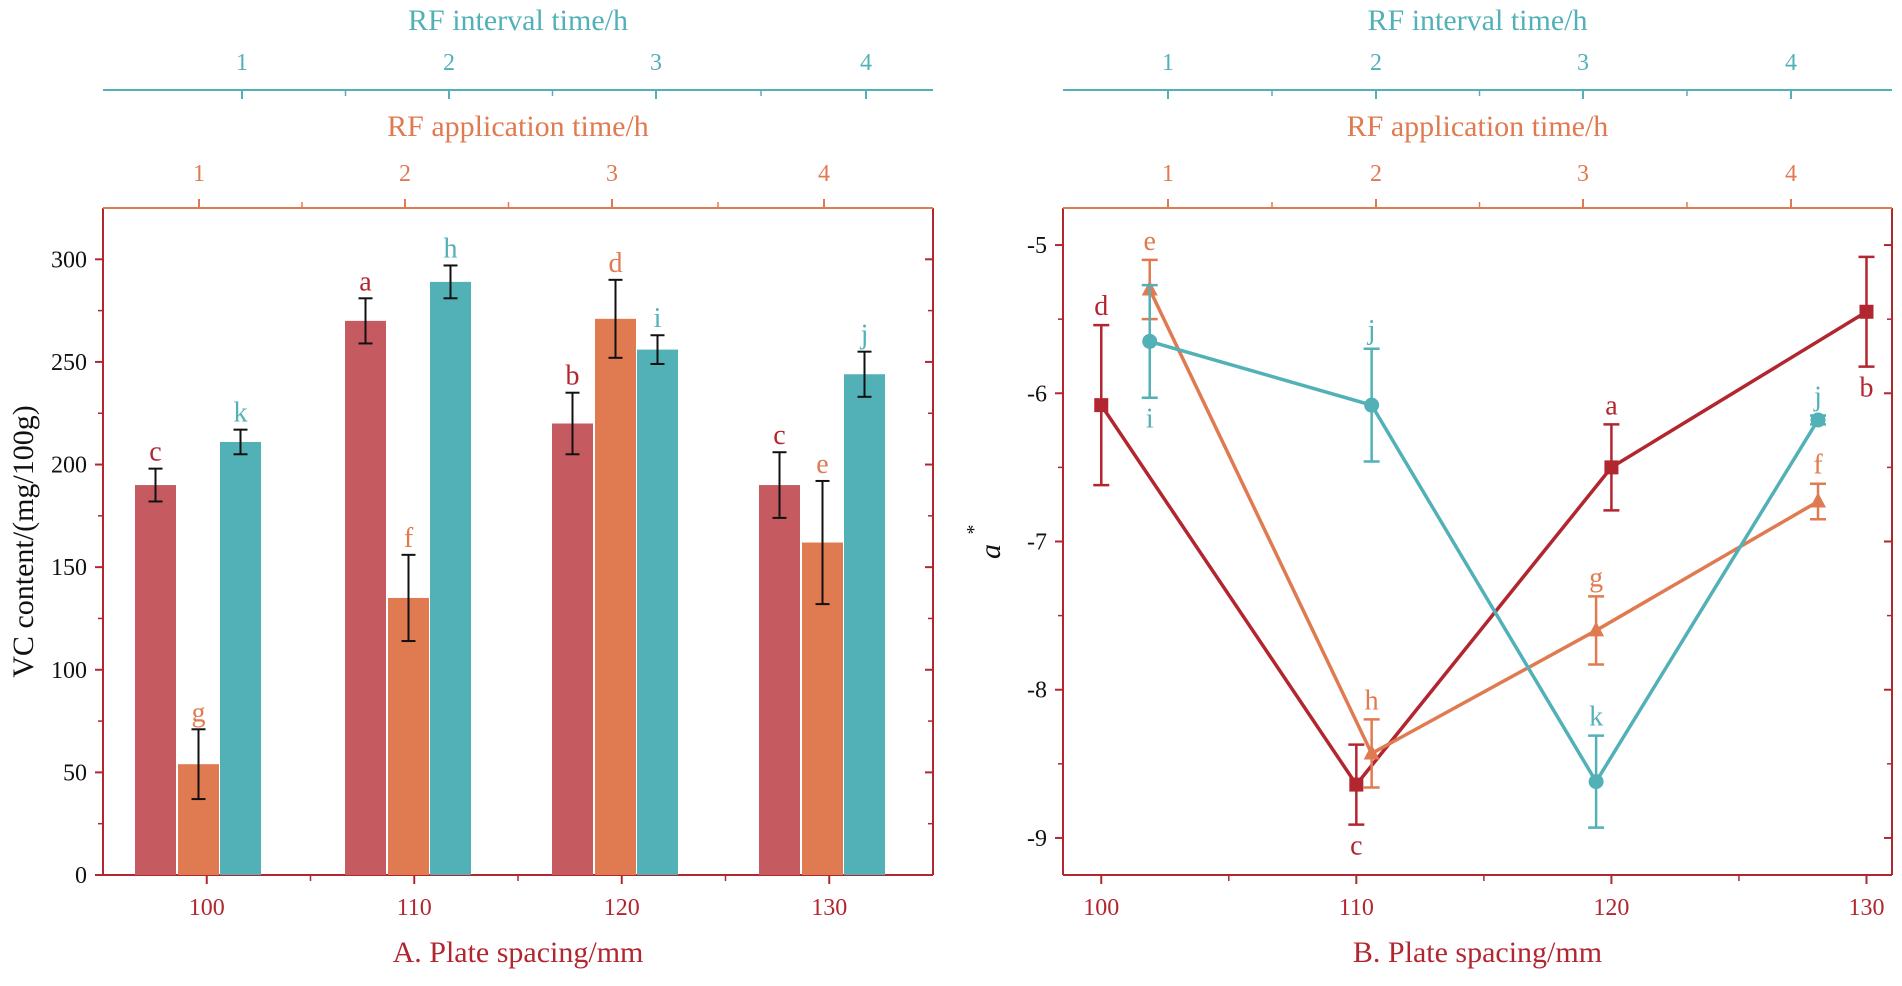  What do you see at coordinates (69, 466) in the screenshot?
I see `y-tick-label: 200` at bounding box center [69, 466].